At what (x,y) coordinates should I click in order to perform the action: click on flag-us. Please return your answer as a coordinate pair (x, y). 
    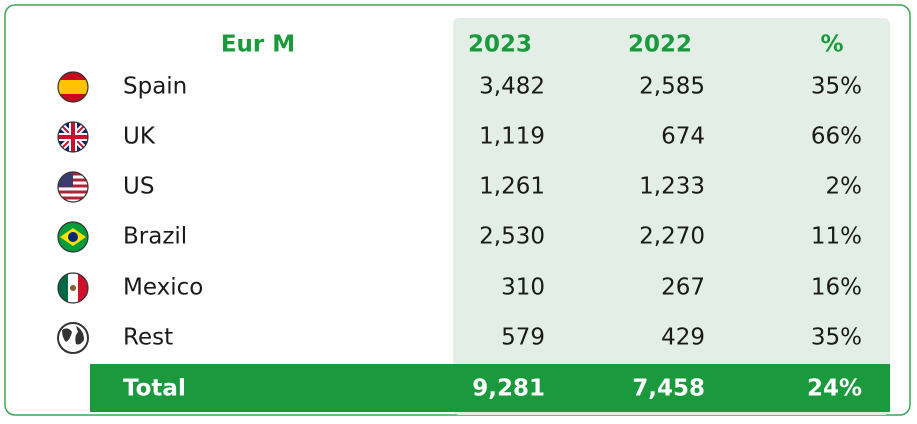
    Looking at the image, I should click on (73, 187).